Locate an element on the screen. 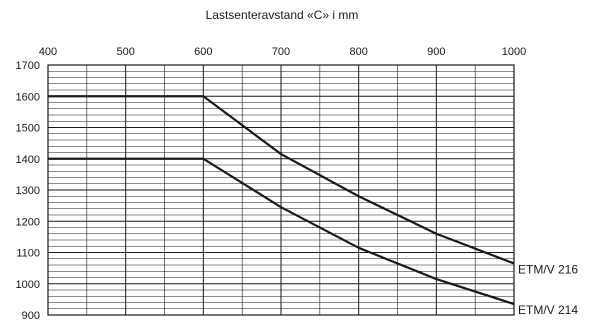 The height and width of the screenshot is (334, 613). series-label: ETM/V 216 is located at coordinates (548, 269).